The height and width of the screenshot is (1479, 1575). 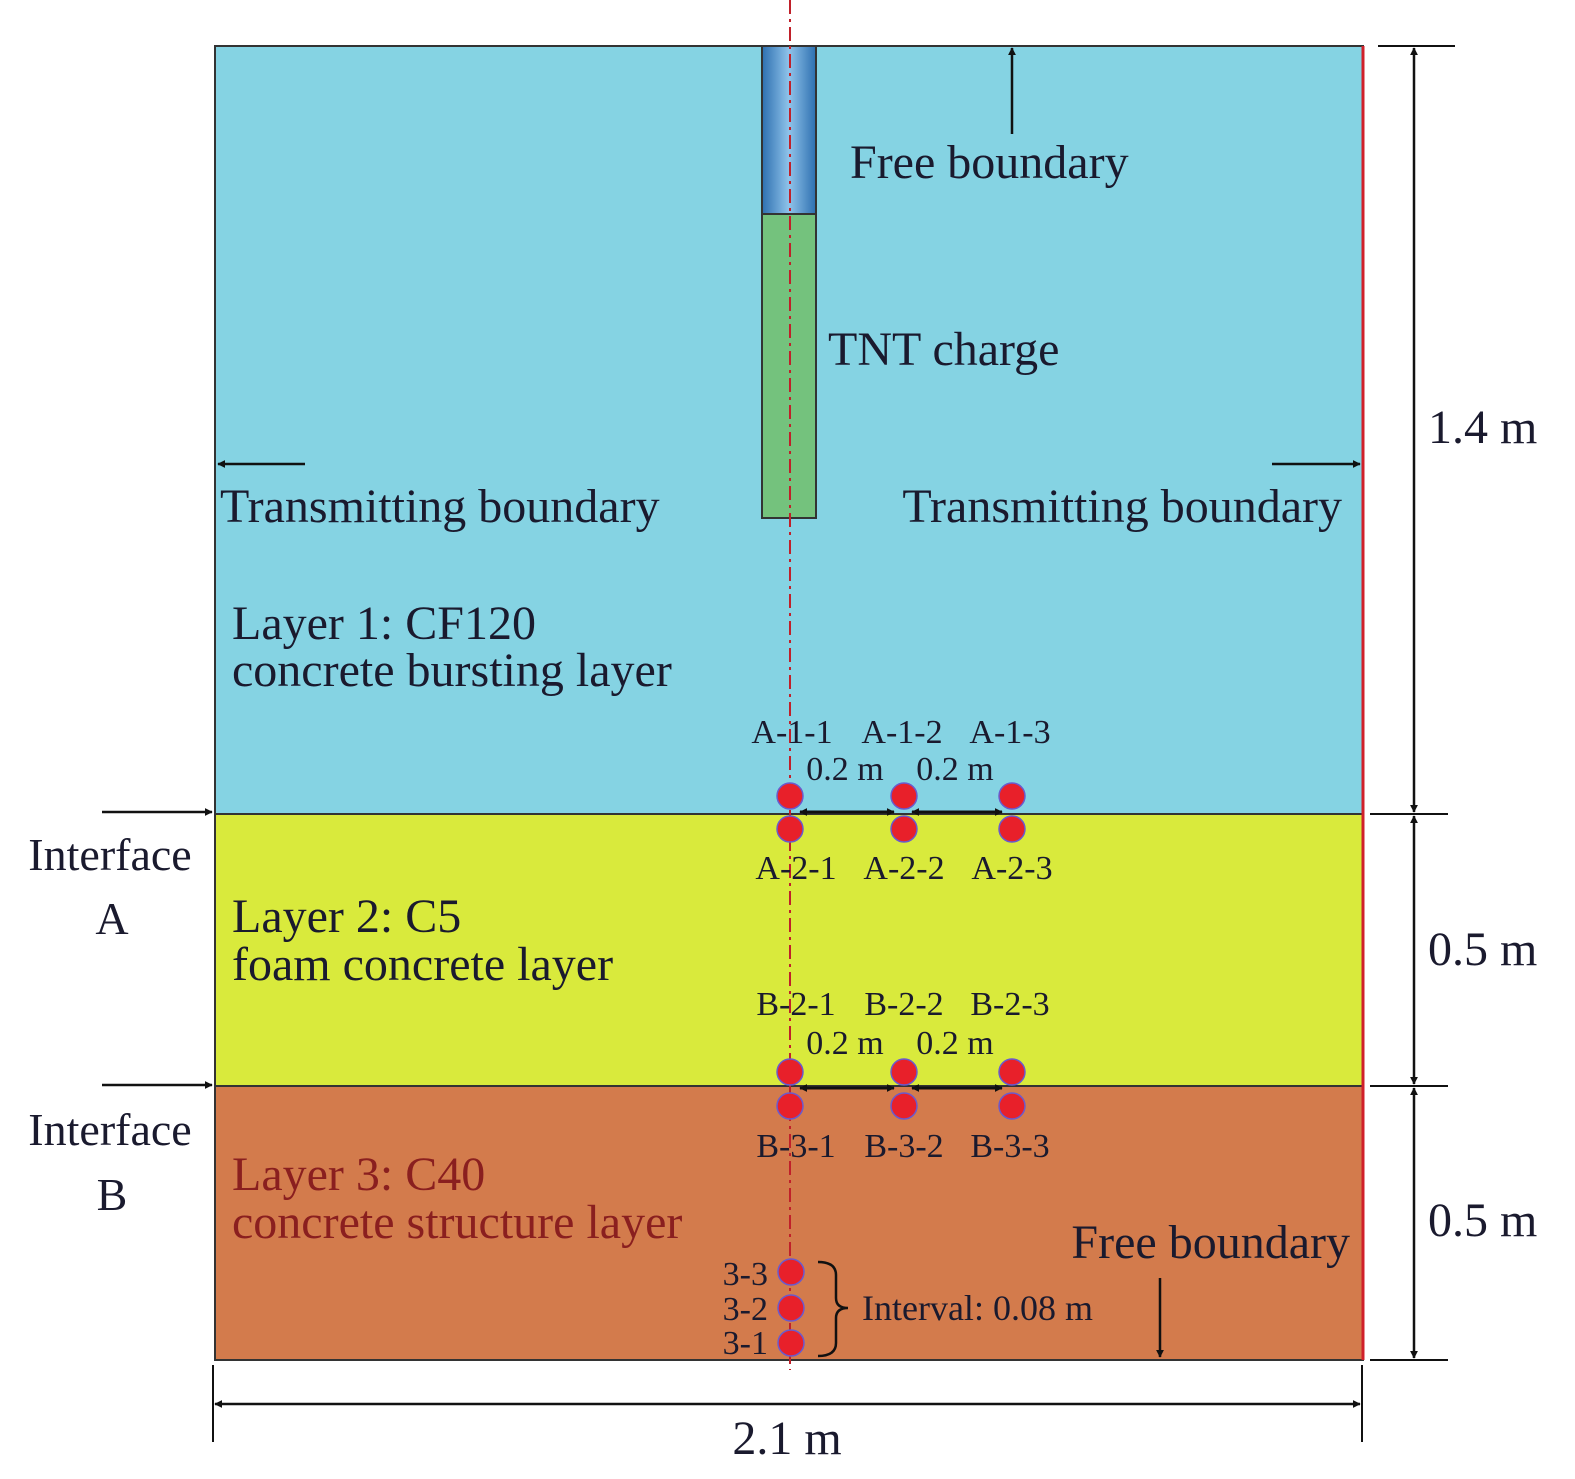 What do you see at coordinates (1122, 506) in the screenshot?
I see `transmitting-right-label: Transmitting boundary` at bounding box center [1122, 506].